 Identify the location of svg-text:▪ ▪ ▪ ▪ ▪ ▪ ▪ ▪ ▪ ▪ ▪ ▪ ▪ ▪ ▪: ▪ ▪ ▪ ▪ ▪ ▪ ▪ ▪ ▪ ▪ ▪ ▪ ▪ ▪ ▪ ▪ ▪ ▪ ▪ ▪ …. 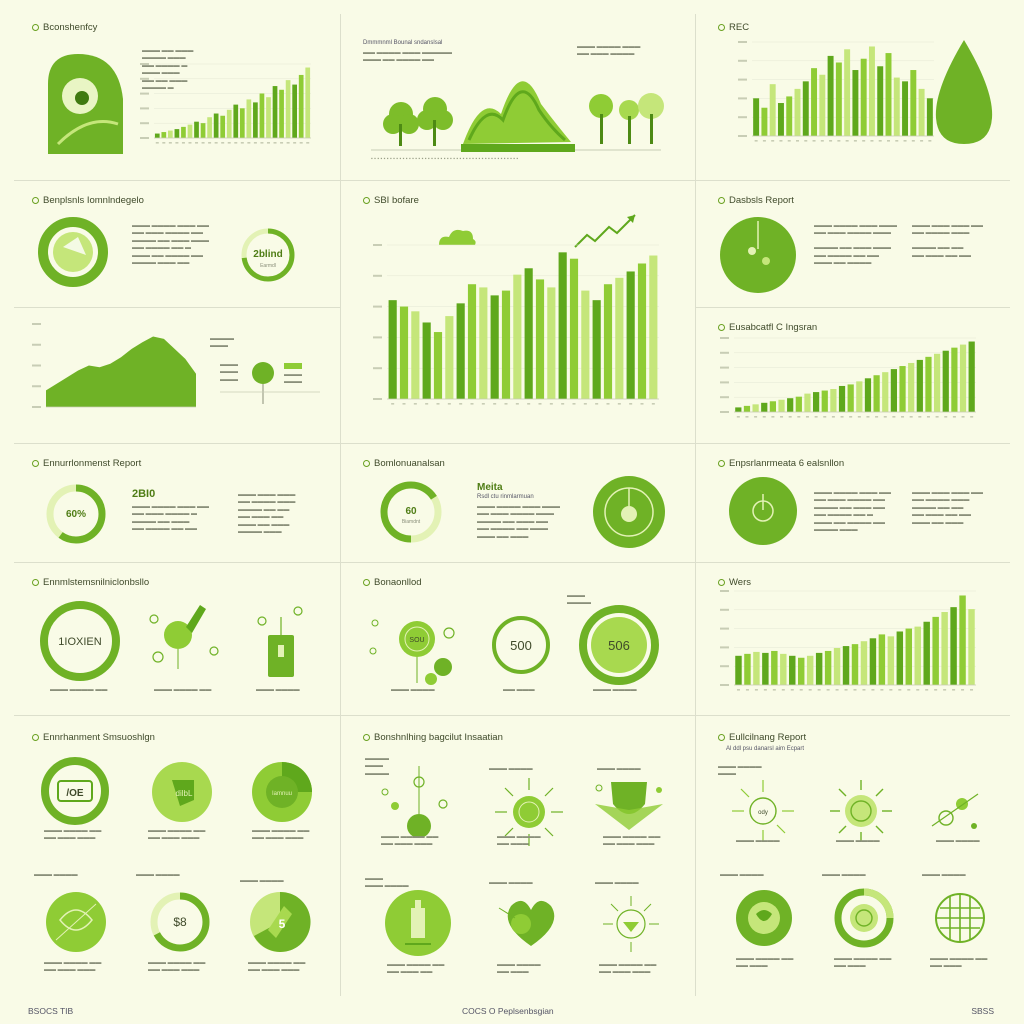
(444, 159).